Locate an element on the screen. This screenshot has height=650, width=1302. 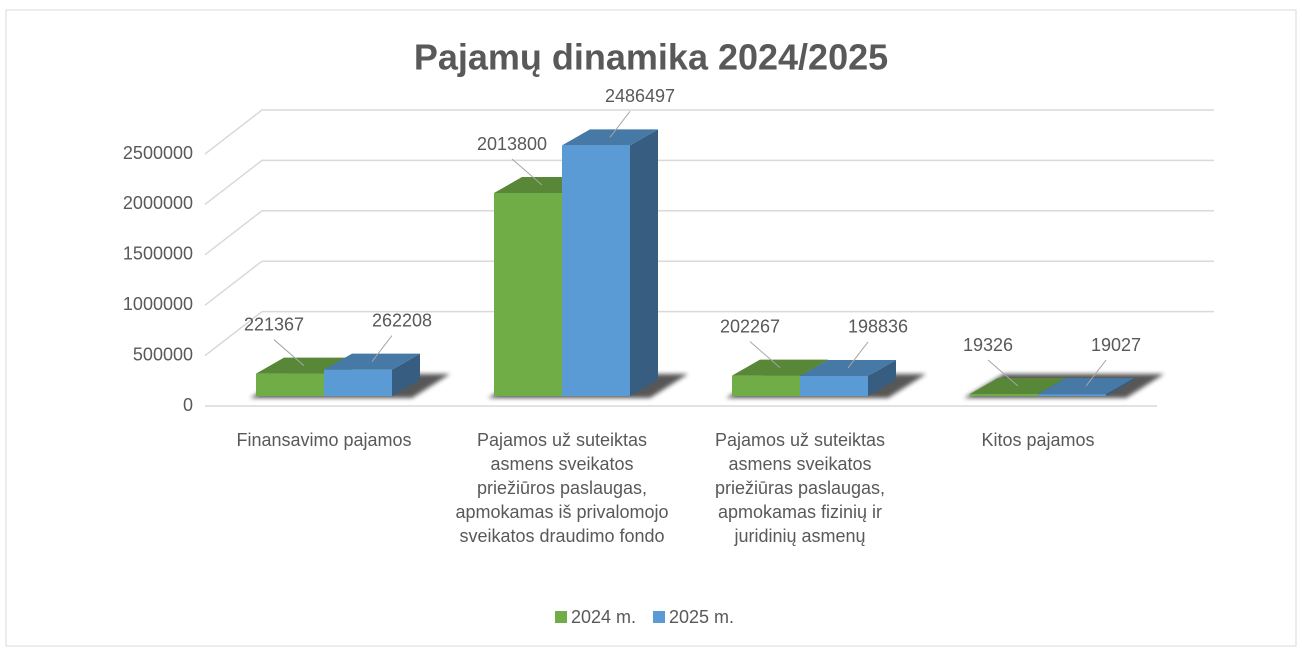
data-label: 262208 is located at coordinates (402, 320).